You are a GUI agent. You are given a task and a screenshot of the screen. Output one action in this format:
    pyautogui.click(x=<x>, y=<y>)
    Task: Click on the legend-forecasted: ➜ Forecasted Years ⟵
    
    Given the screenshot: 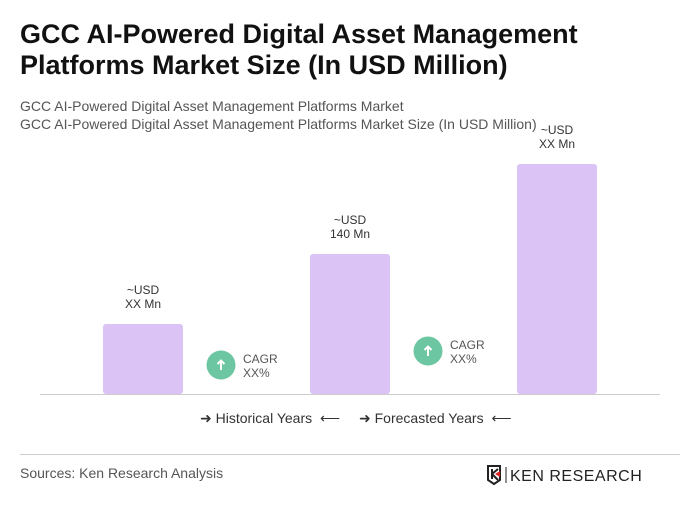 What is the action you would take?
    pyautogui.click(x=435, y=418)
    